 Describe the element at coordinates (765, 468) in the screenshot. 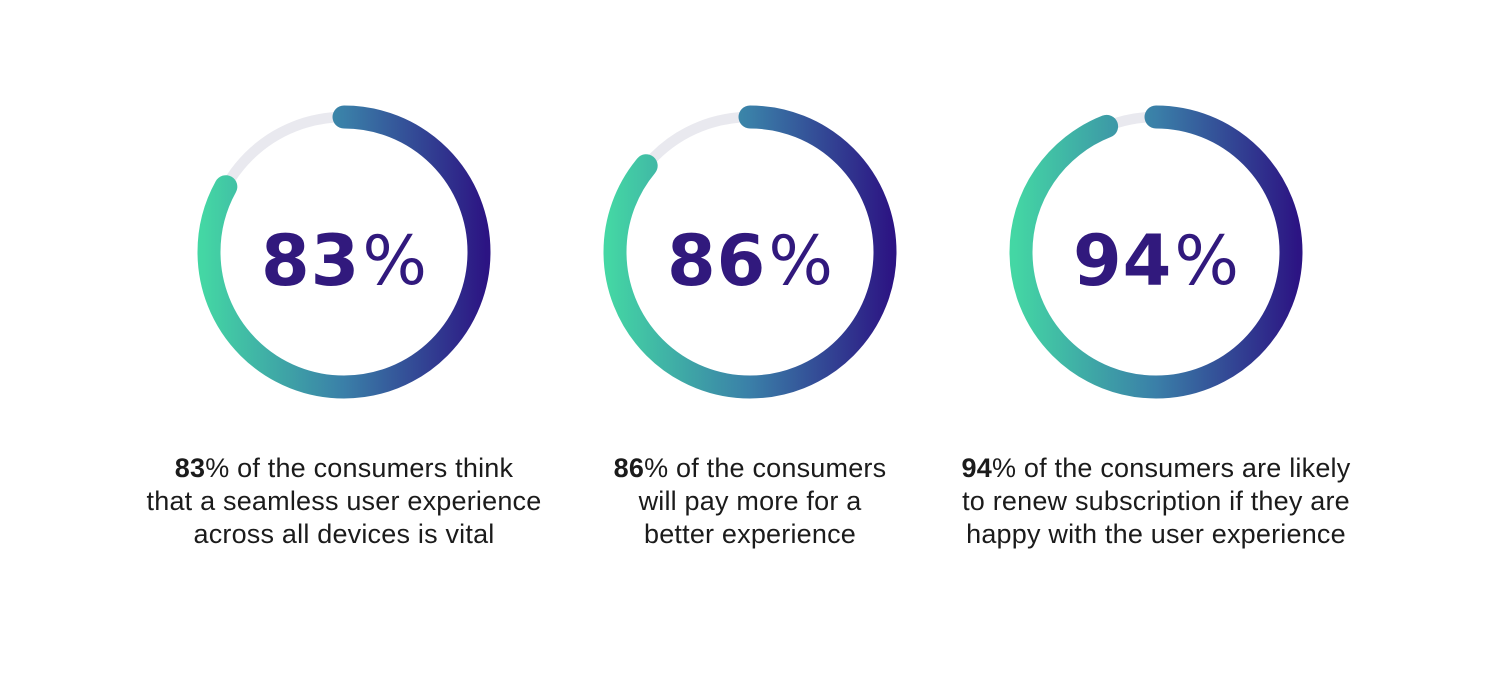

I see `caption-line-1-rest: % of the consumers` at that location.